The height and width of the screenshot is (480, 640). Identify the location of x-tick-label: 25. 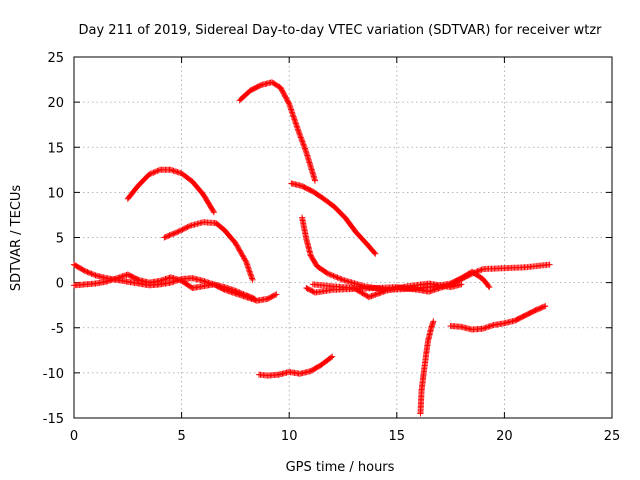
(612, 436).